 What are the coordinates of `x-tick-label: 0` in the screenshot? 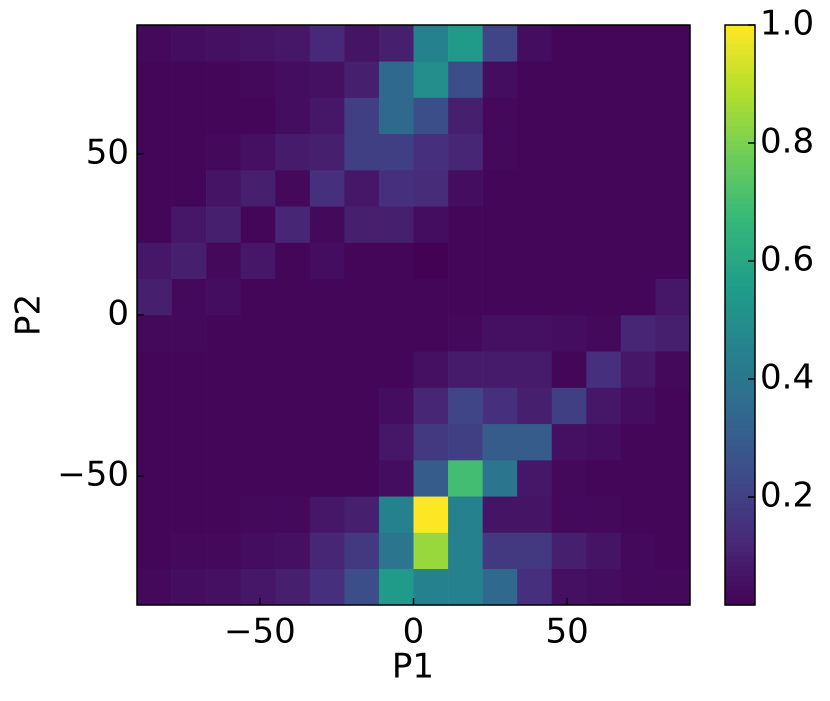 It's located at (414, 632).